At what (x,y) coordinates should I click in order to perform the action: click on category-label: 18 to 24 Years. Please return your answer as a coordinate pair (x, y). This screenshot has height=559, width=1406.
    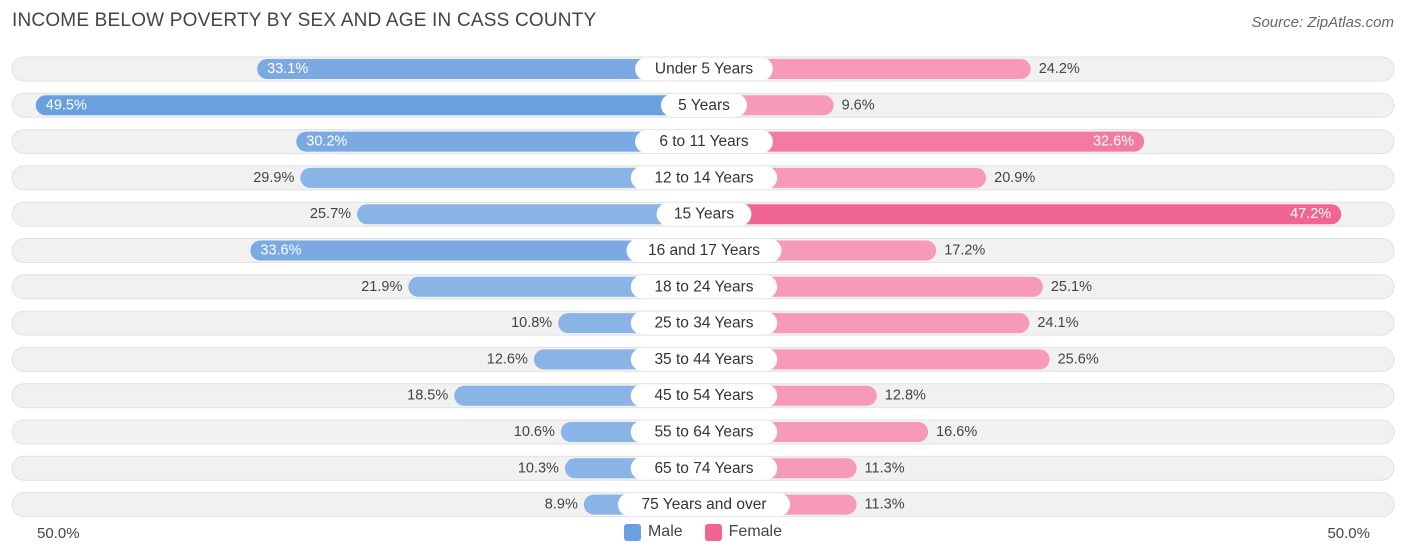
    Looking at the image, I should click on (703, 286).